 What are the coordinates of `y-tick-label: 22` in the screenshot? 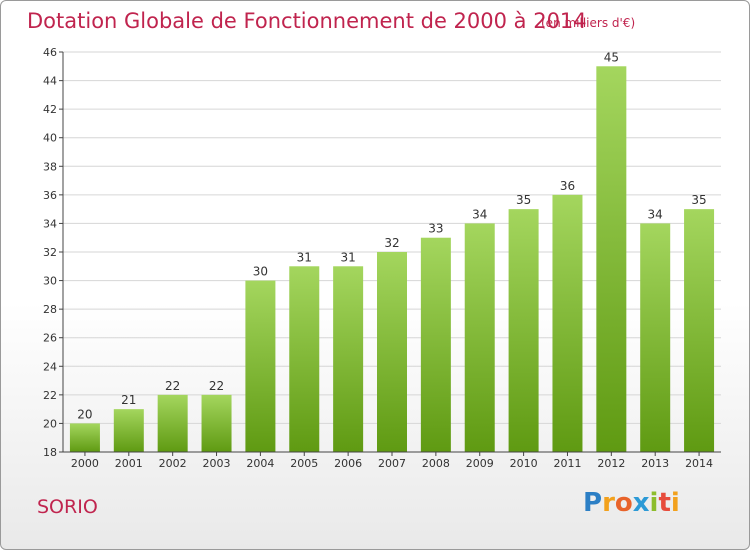 It's located at (50, 395).